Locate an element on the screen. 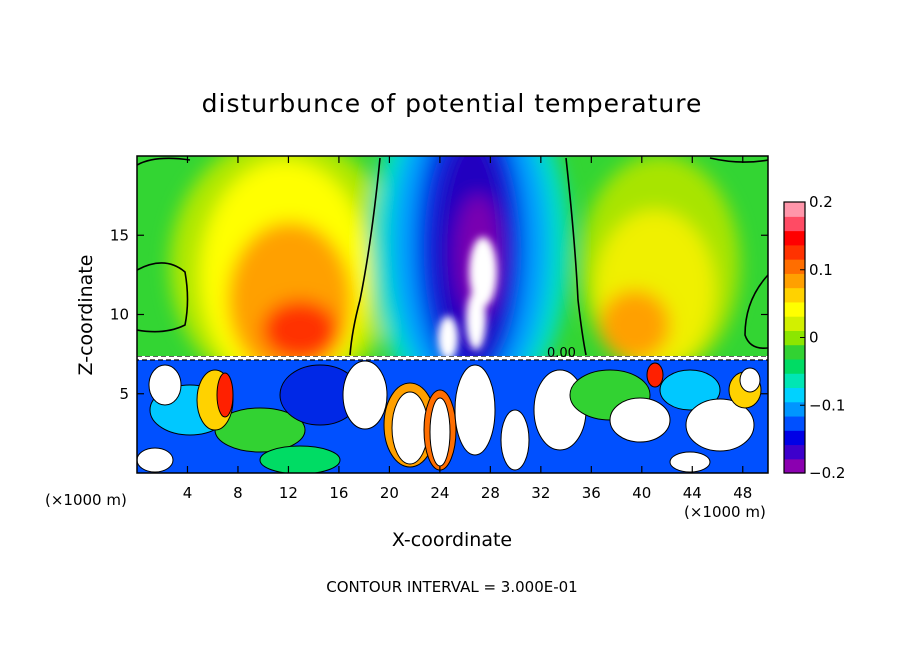  x-tick-label: 20 is located at coordinates (389, 493).